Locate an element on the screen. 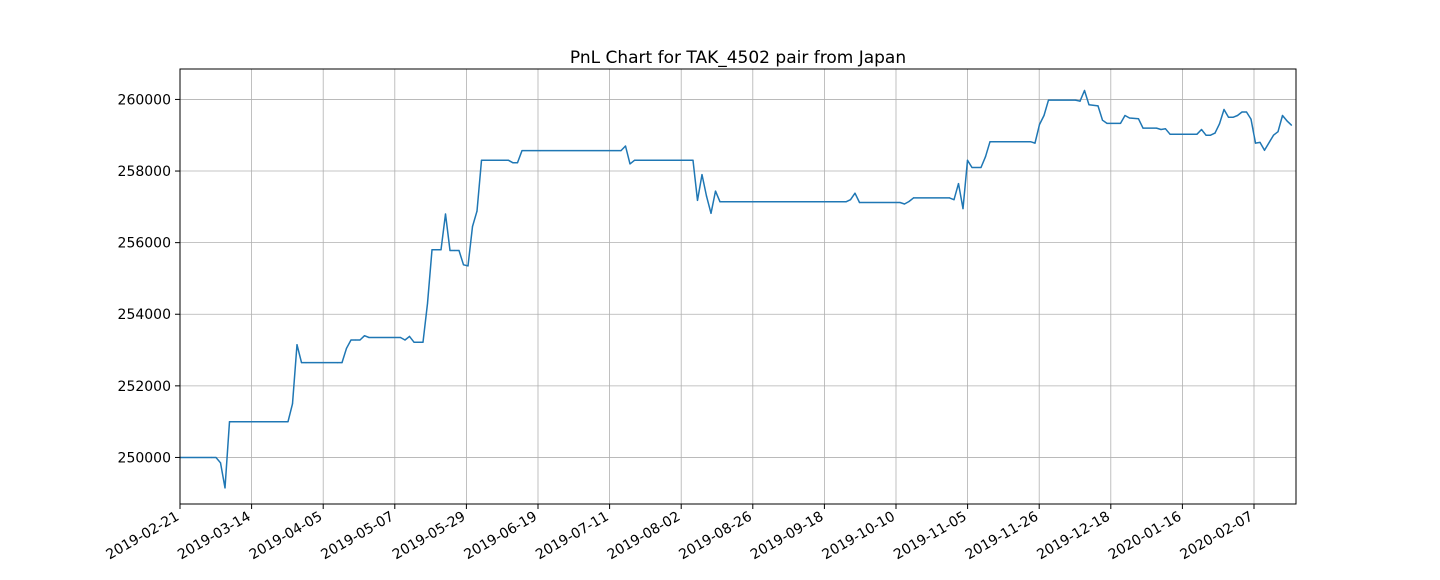  x-tick-label: 2020-02-07 is located at coordinates (1217, 536).